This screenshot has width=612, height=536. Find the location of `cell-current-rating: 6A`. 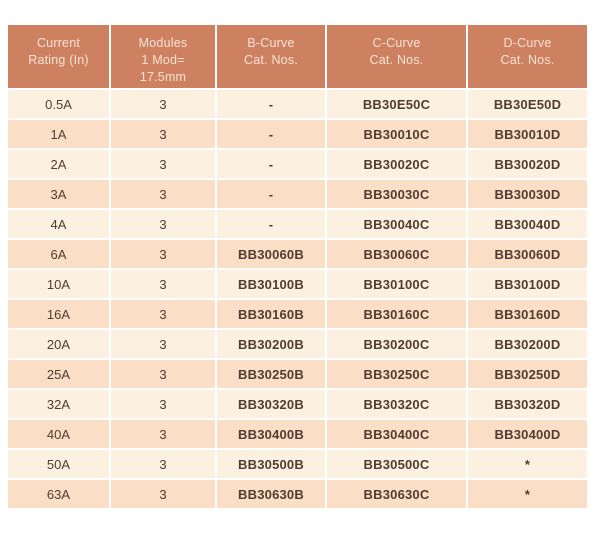

cell-current-rating: 6A is located at coordinates (58, 254).